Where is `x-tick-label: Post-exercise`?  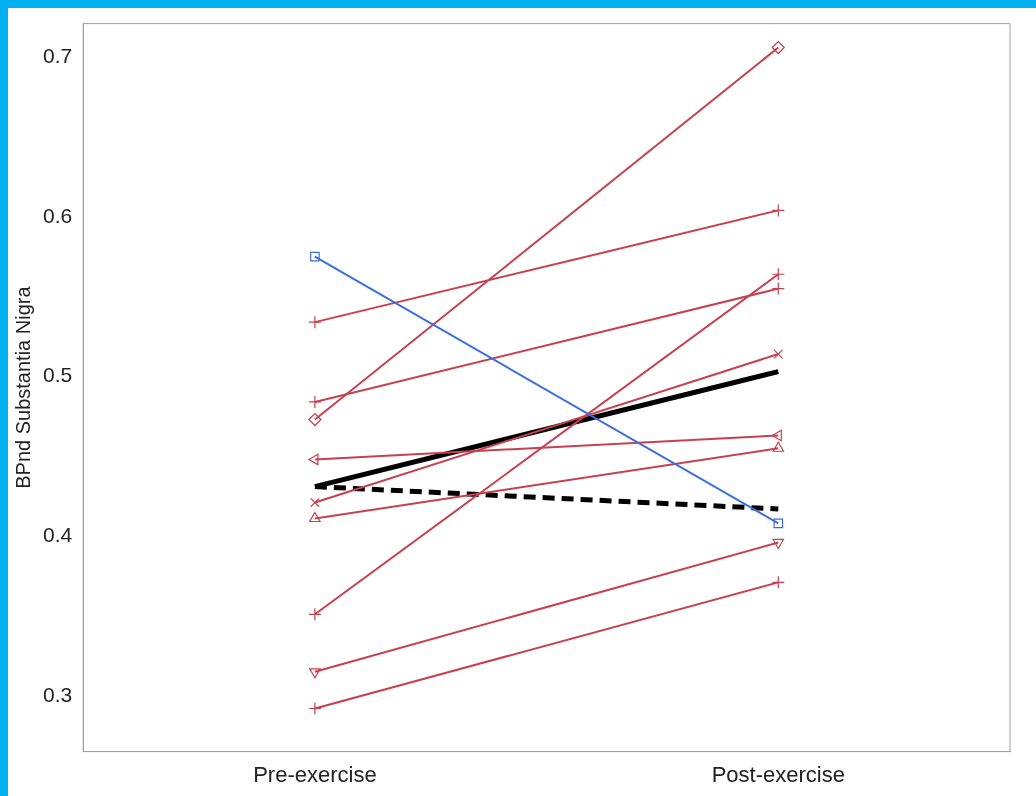 x-tick-label: Post-exercise is located at coordinates (778, 774).